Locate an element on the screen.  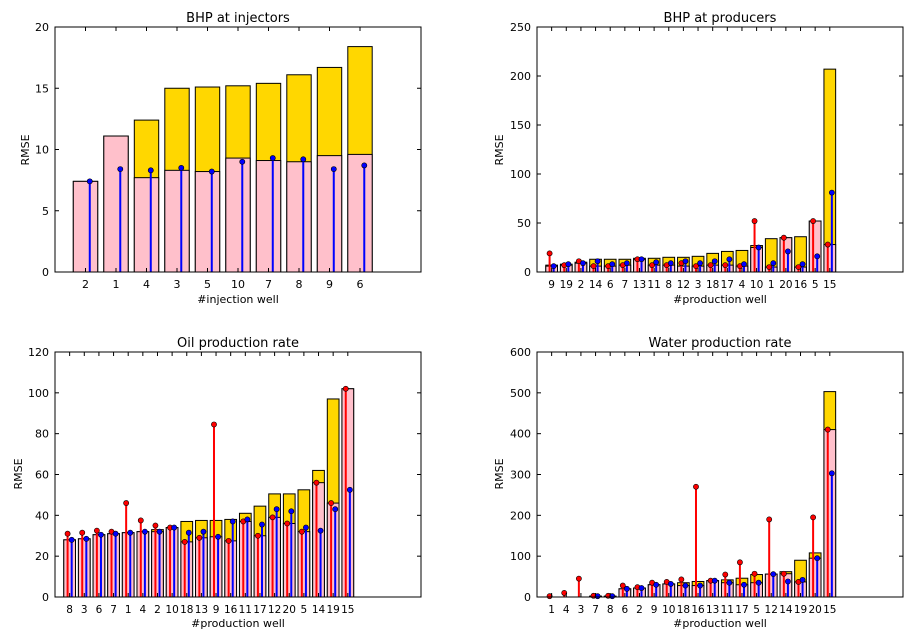
y-tick-label: 0 is located at coordinates (527, 597).